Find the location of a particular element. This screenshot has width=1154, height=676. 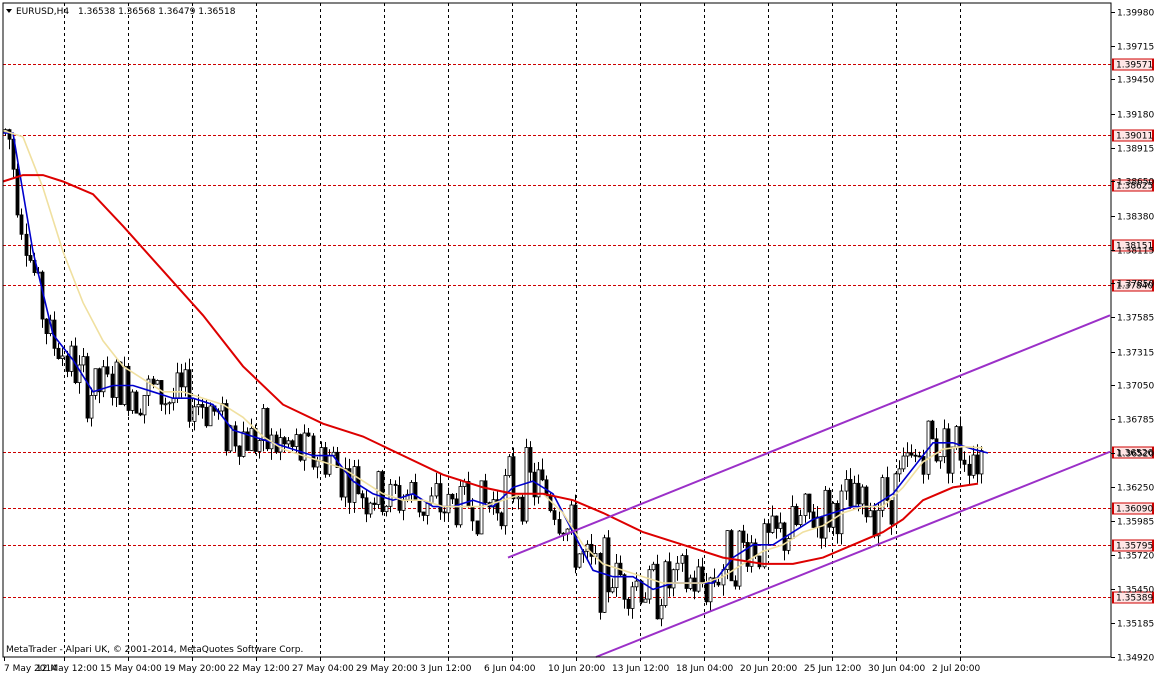

x-tick-label: 10 Jun 20:00 is located at coordinates (576, 669).